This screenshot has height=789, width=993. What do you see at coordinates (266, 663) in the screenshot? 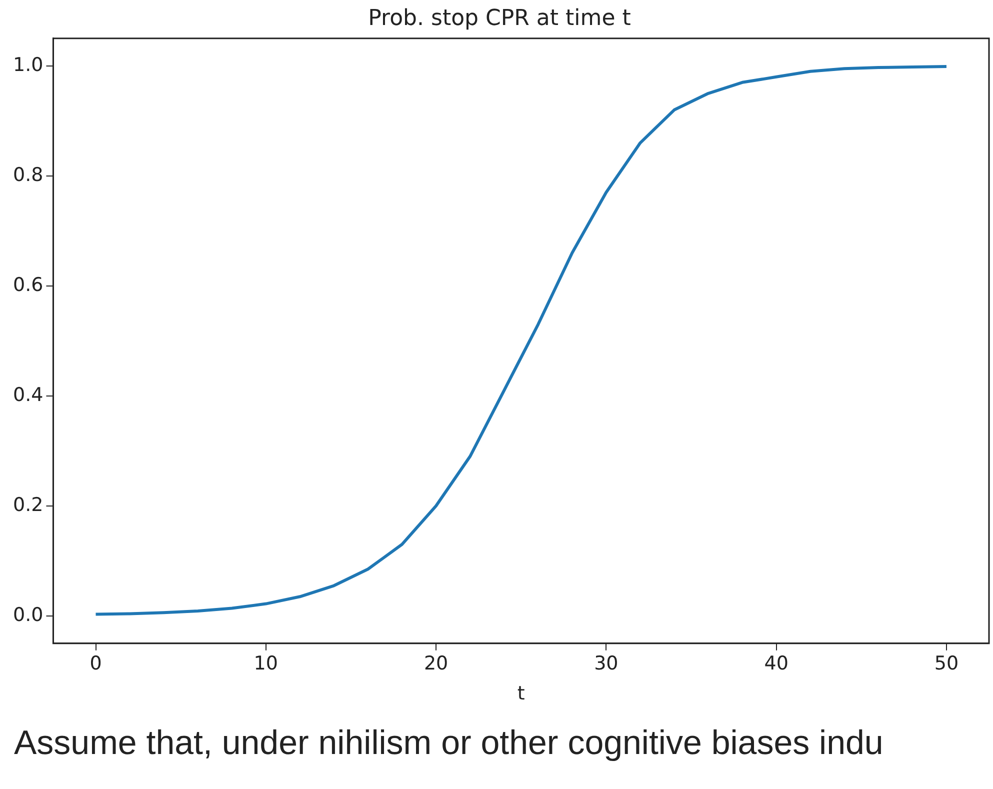
I see `x-tick-label: 10` at bounding box center [266, 663].